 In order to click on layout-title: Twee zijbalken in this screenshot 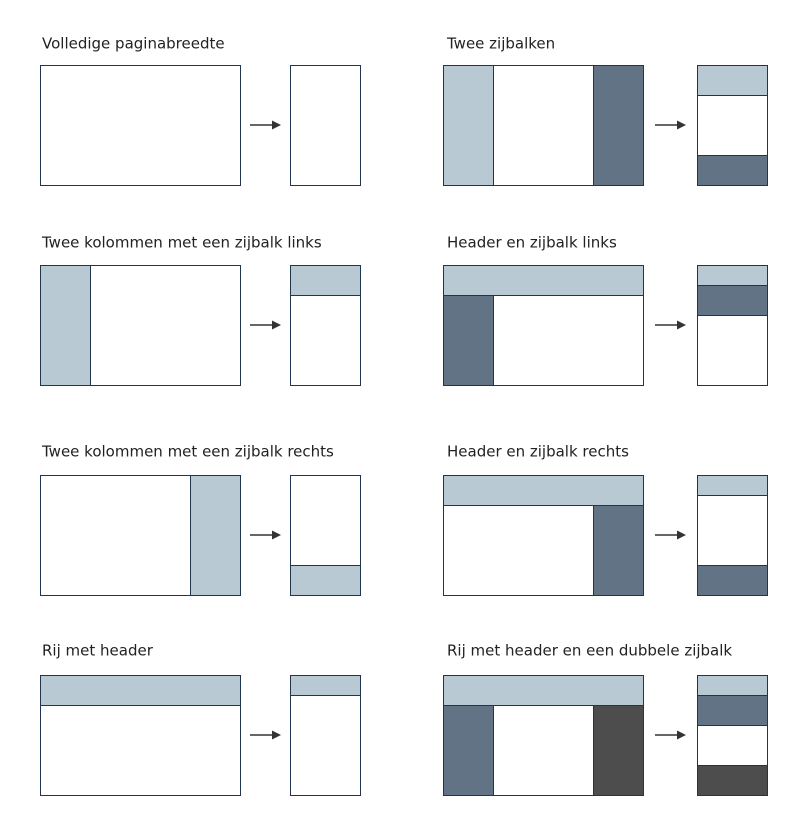, I will do `click(500, 44)`.